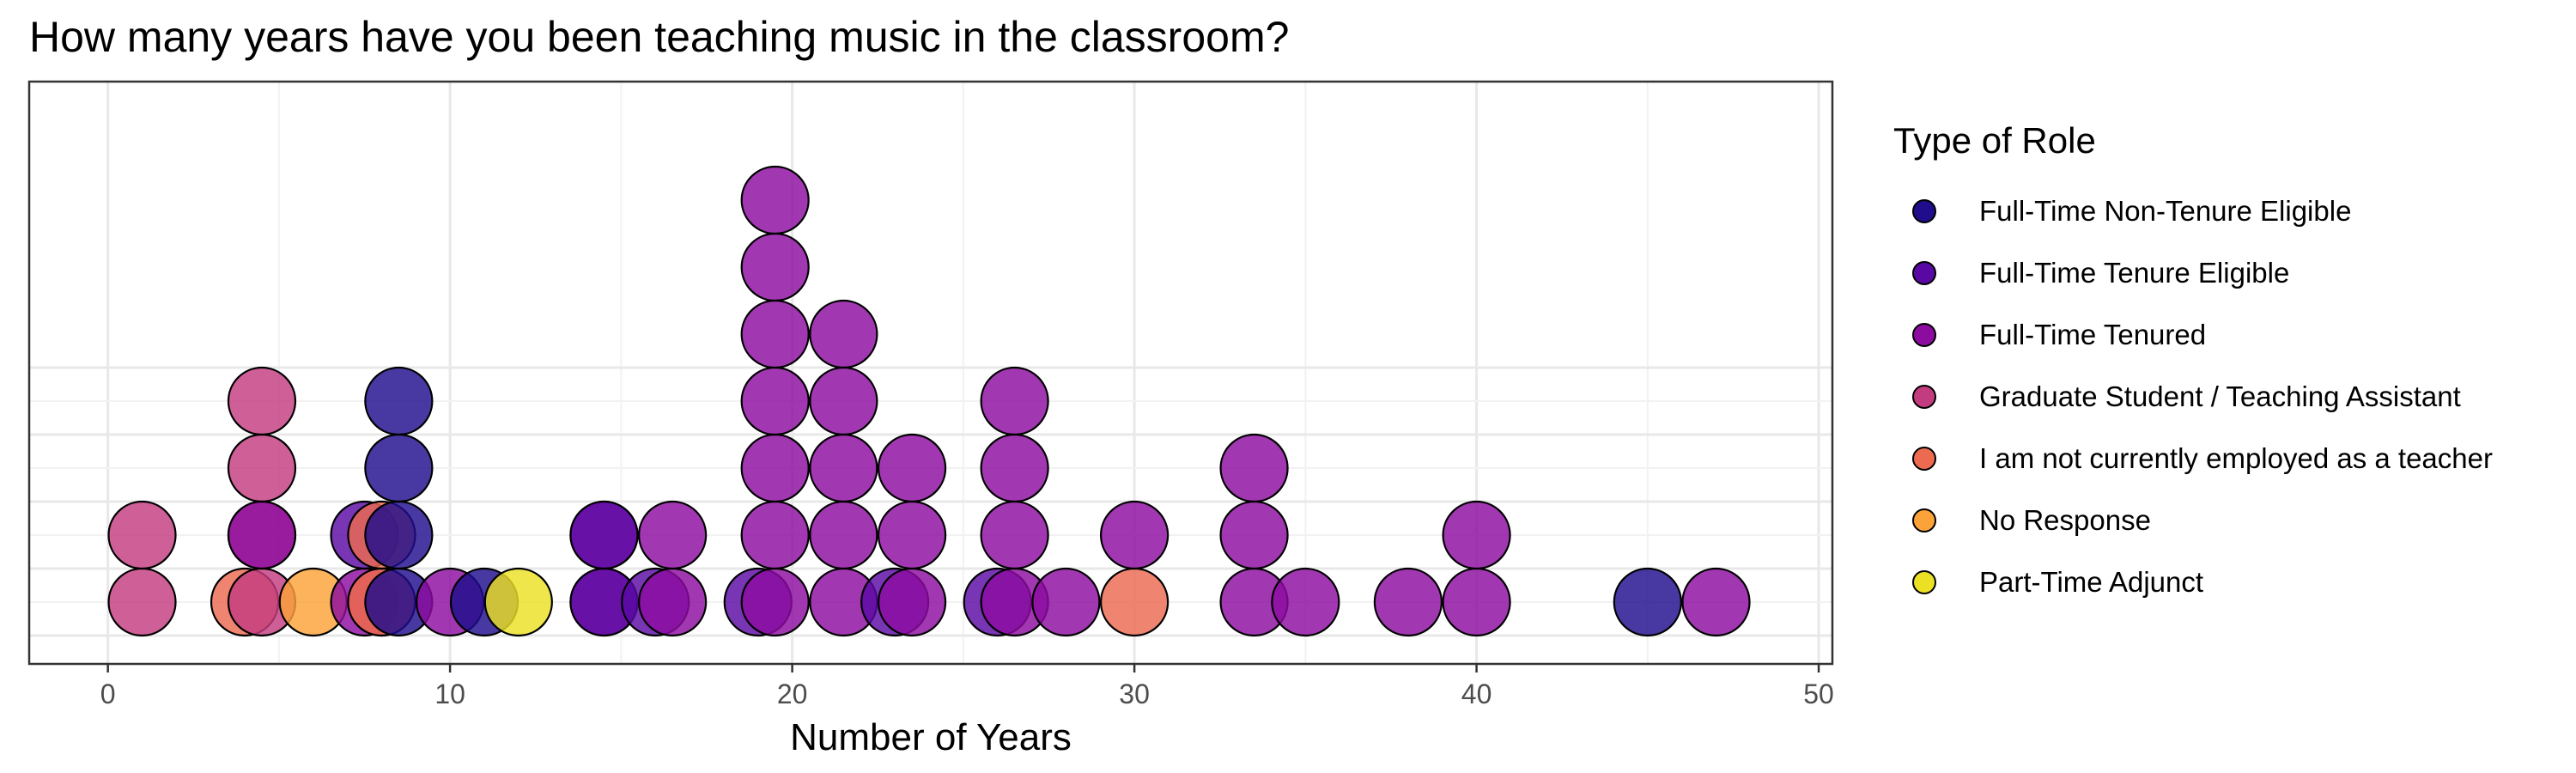 Image resolution: width=2576 pixels, height=773 pixels. What do you see at coordinates (1819, 694) in the screenshot?
I see `x-tick-label: 50` at bounding box center [1819, 694].